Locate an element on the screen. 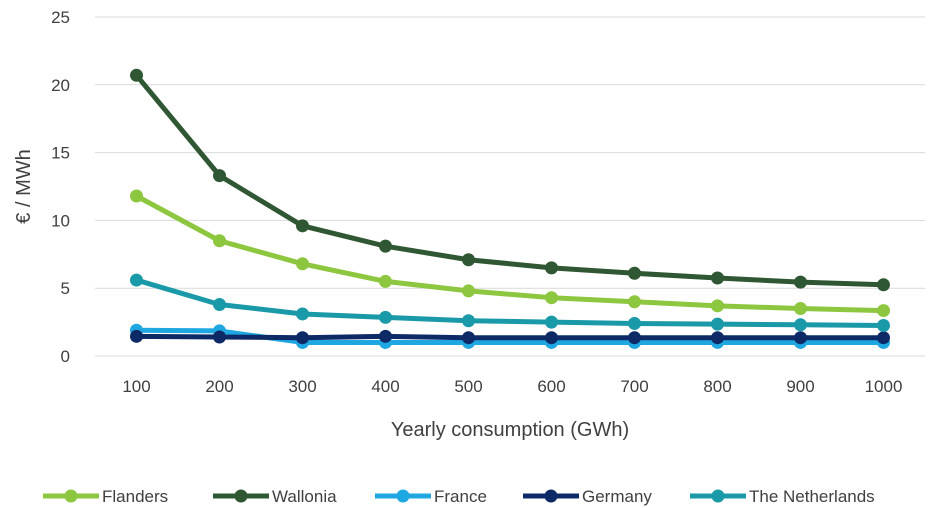  y-tick-label: 10 is located at coordinates (60, 220).